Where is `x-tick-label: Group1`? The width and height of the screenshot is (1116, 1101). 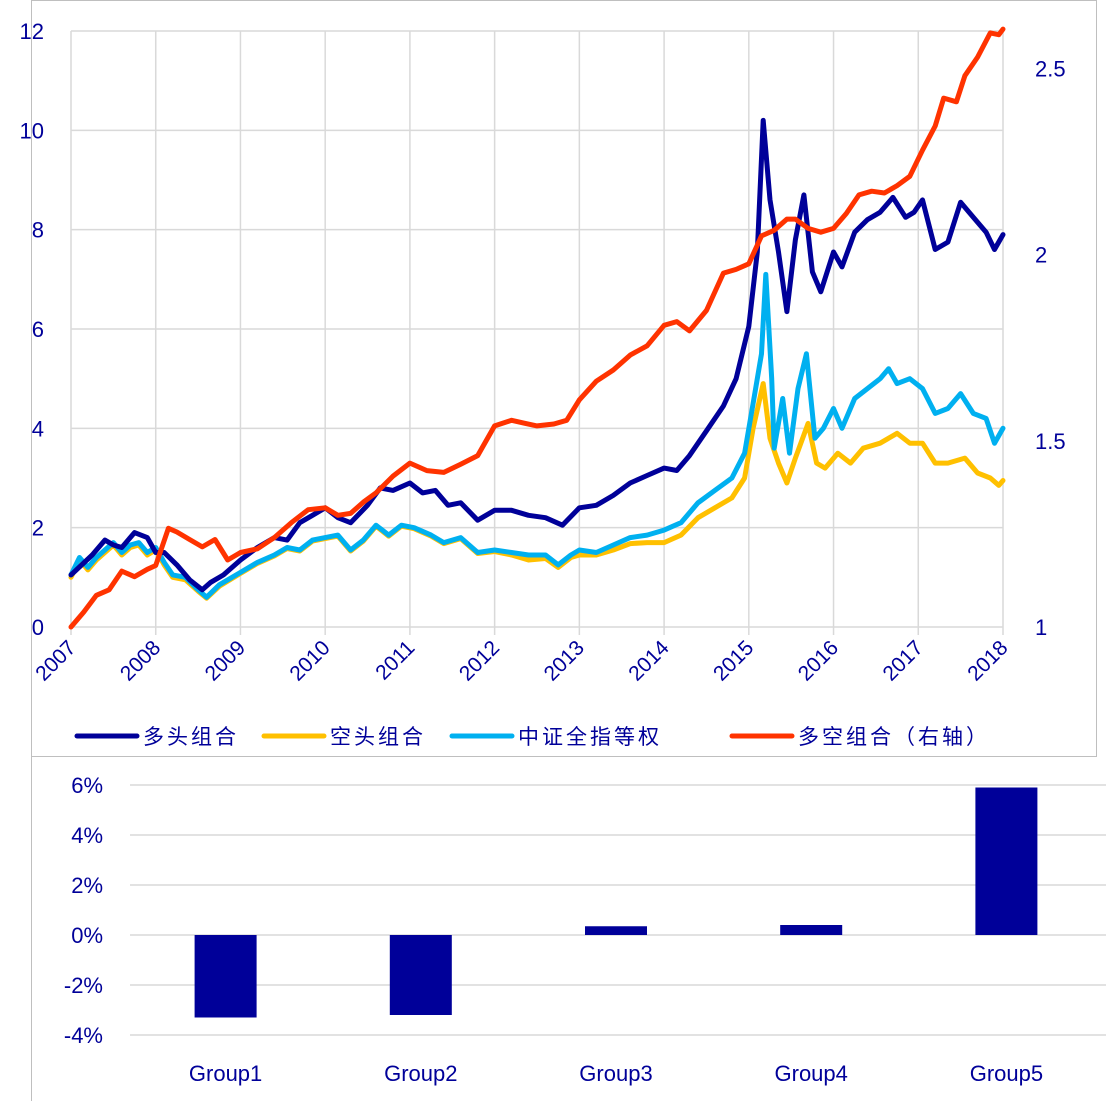
x-tick-label: Group1 is located at coordinates (225, 1073).